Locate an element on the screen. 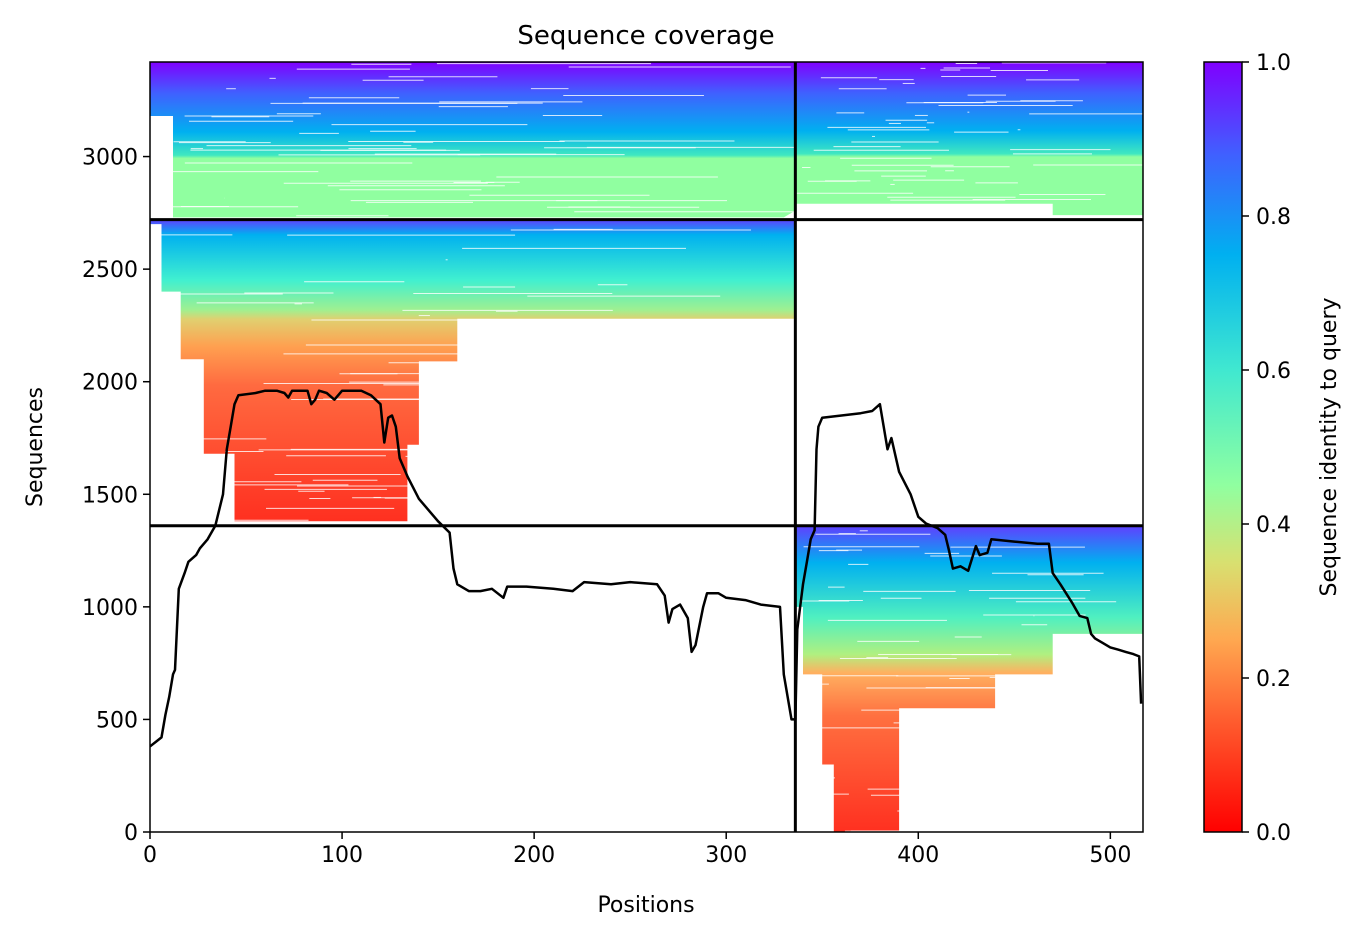 This screenshot has width=1364, height=939. x-tick-label: 100 is located at coordinates (342, 855).